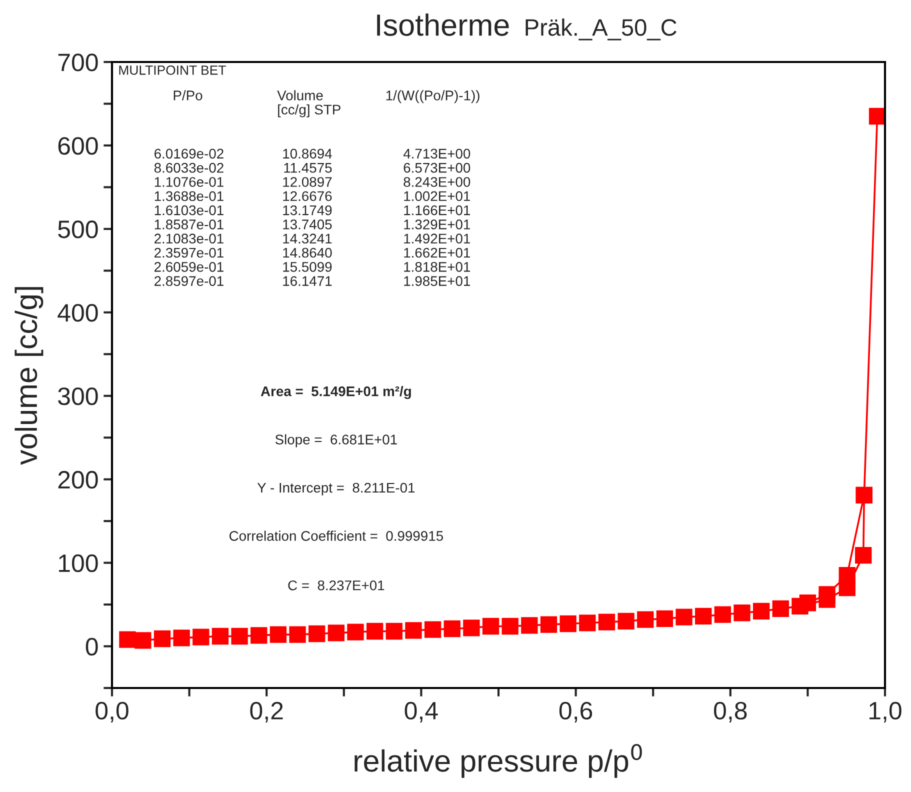  I want to click on x-tick-label: 0,2, so click(266, 712).